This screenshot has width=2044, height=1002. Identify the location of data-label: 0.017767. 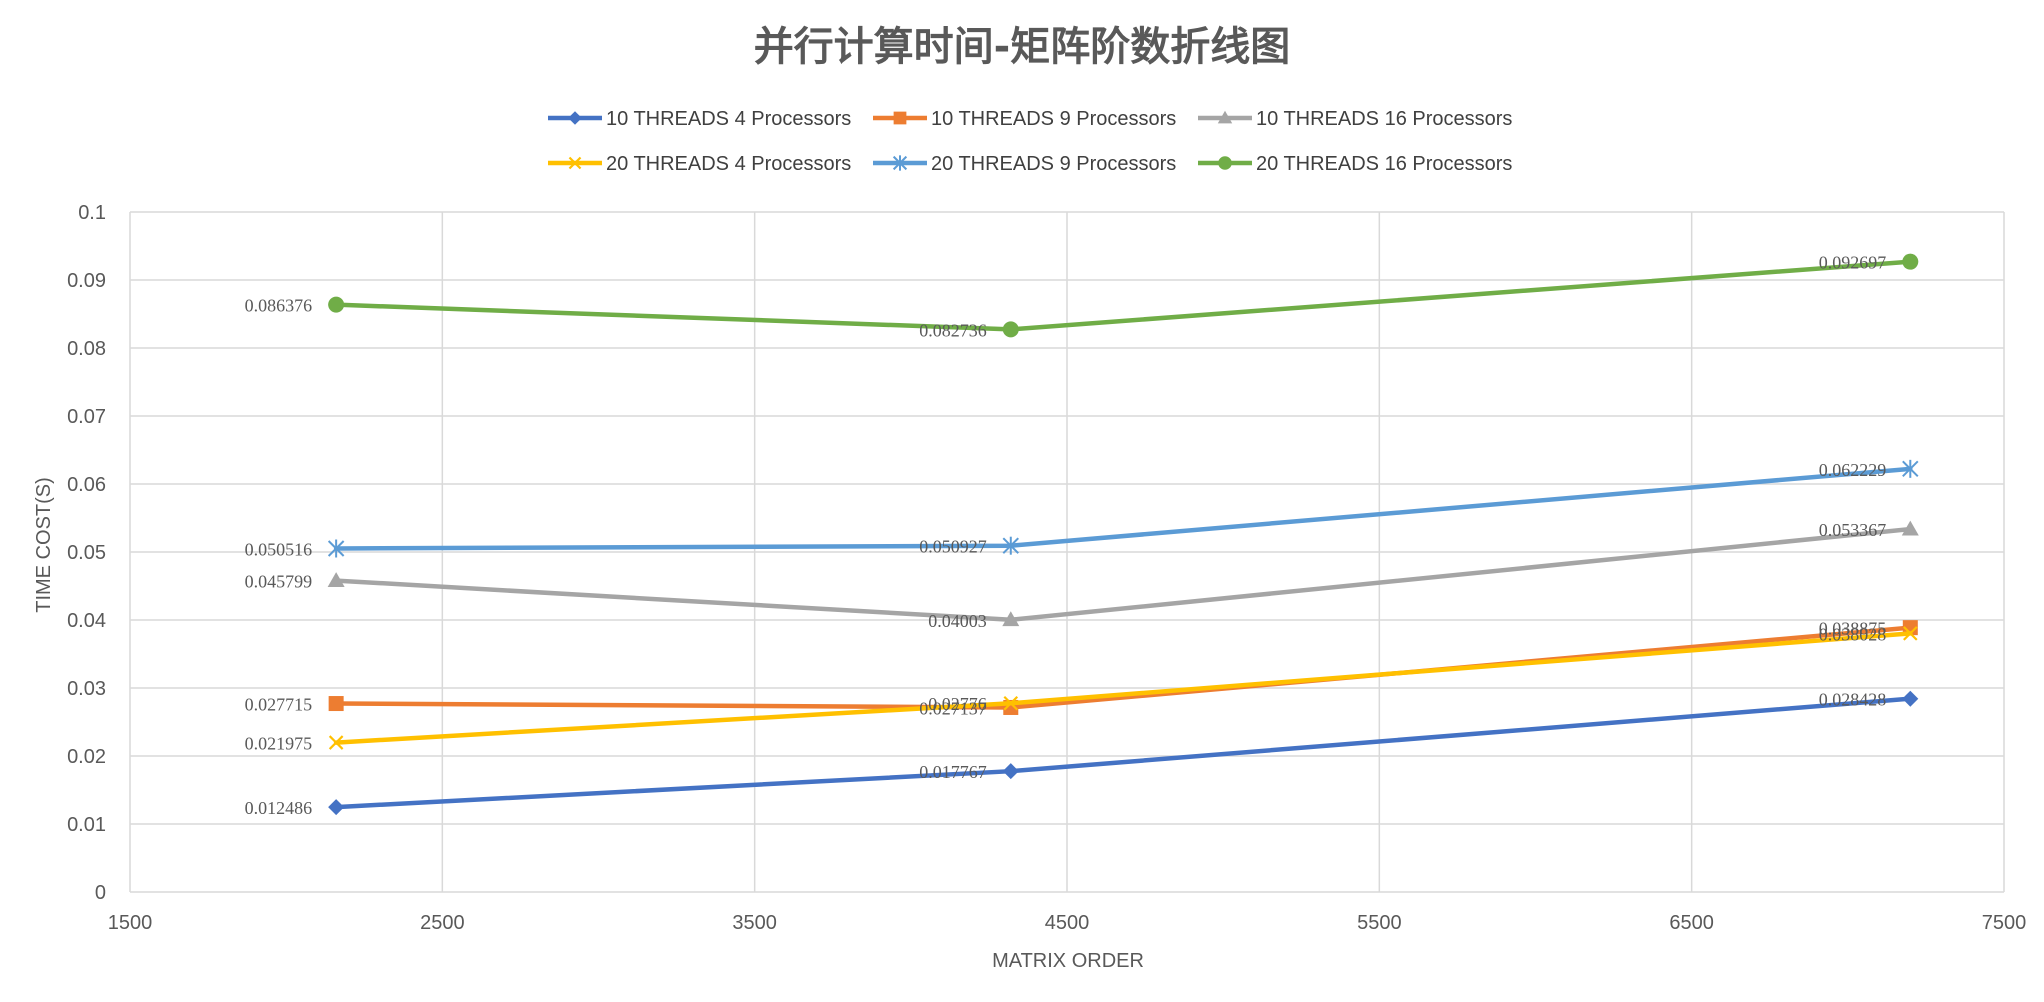
(953, 772).